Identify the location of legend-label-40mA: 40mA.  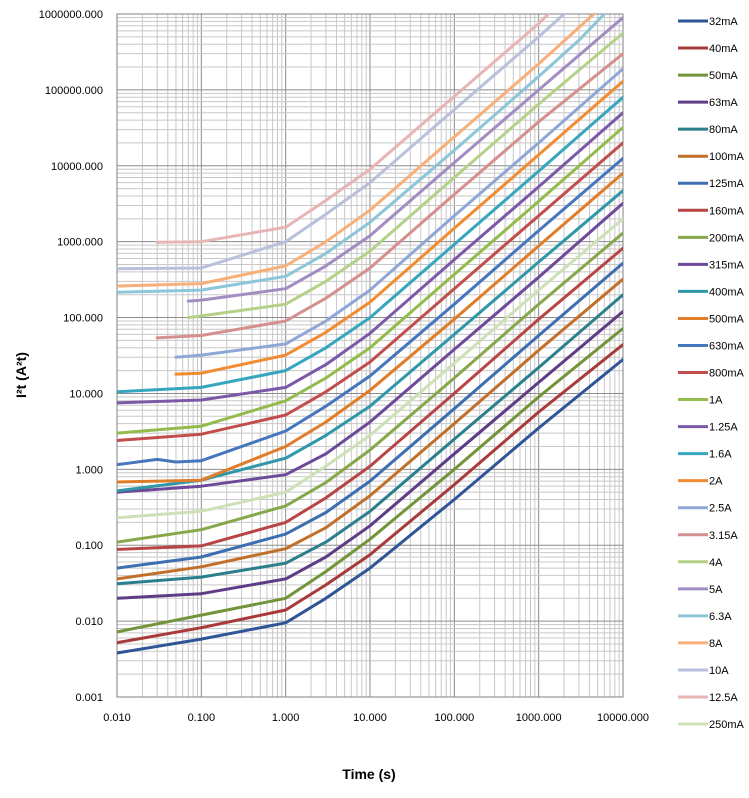
(723, 49).